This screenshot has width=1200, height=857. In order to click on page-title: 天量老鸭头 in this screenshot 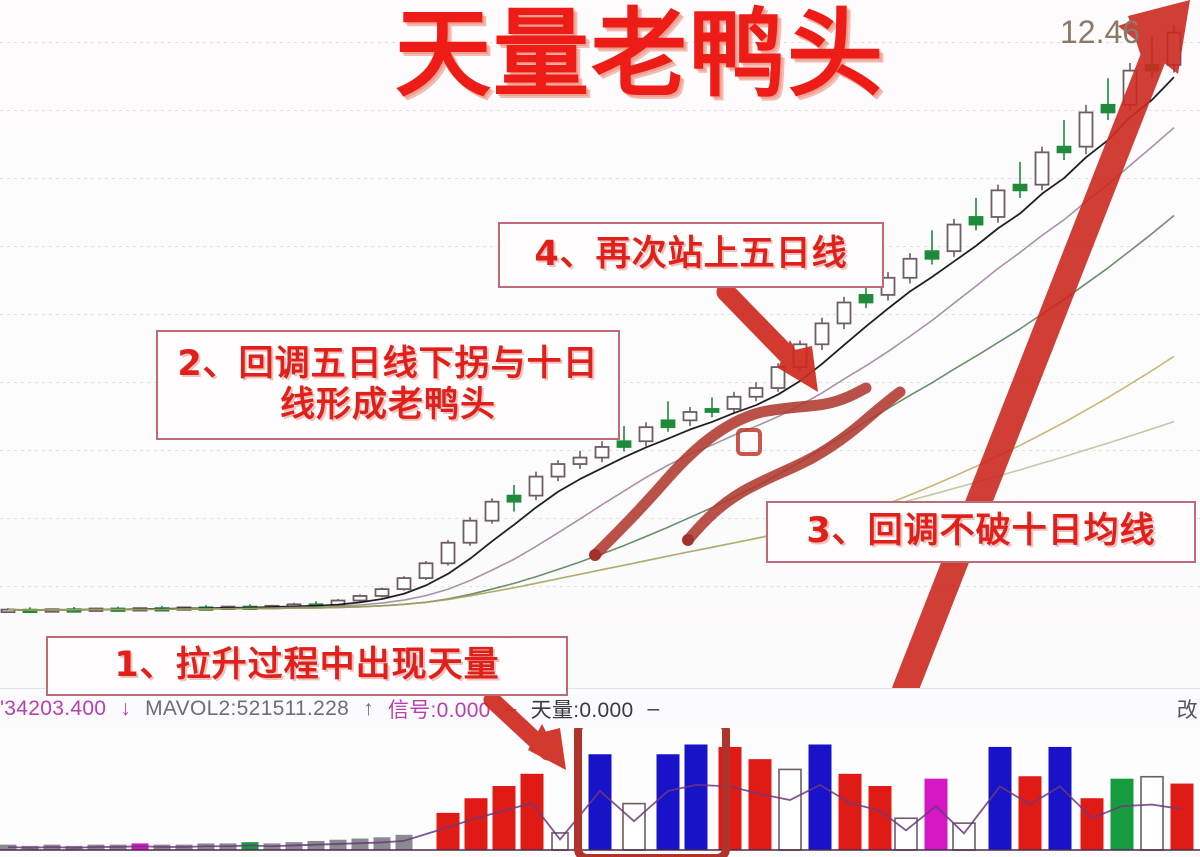, I will do `click(640, 55)`.